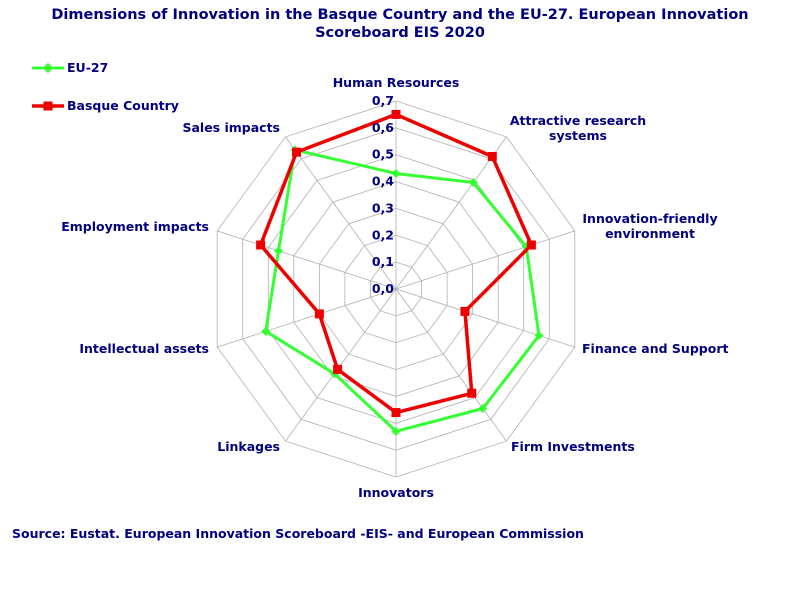 The image size is (800, 590). Describe the element at coordinates (396, 492) in the screenshot. I see `category-label-5: Innovators` at that location.